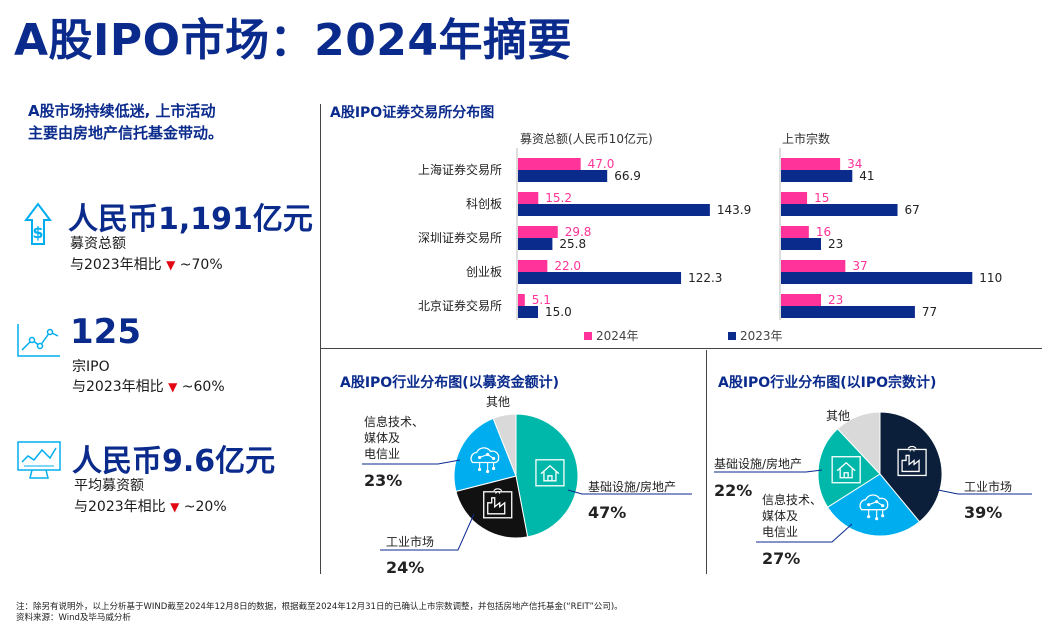 Image resolution: width=1052 pixels, height=623 pixels. I want to click on count-axis-caption: 上市宗数, so click(806, 139).